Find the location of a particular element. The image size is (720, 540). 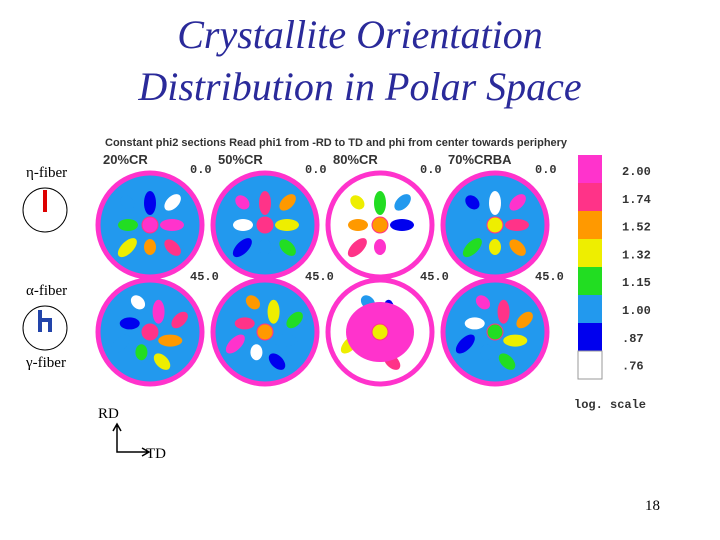

sample-label: 50%CR is located at coordinates (240, 159).